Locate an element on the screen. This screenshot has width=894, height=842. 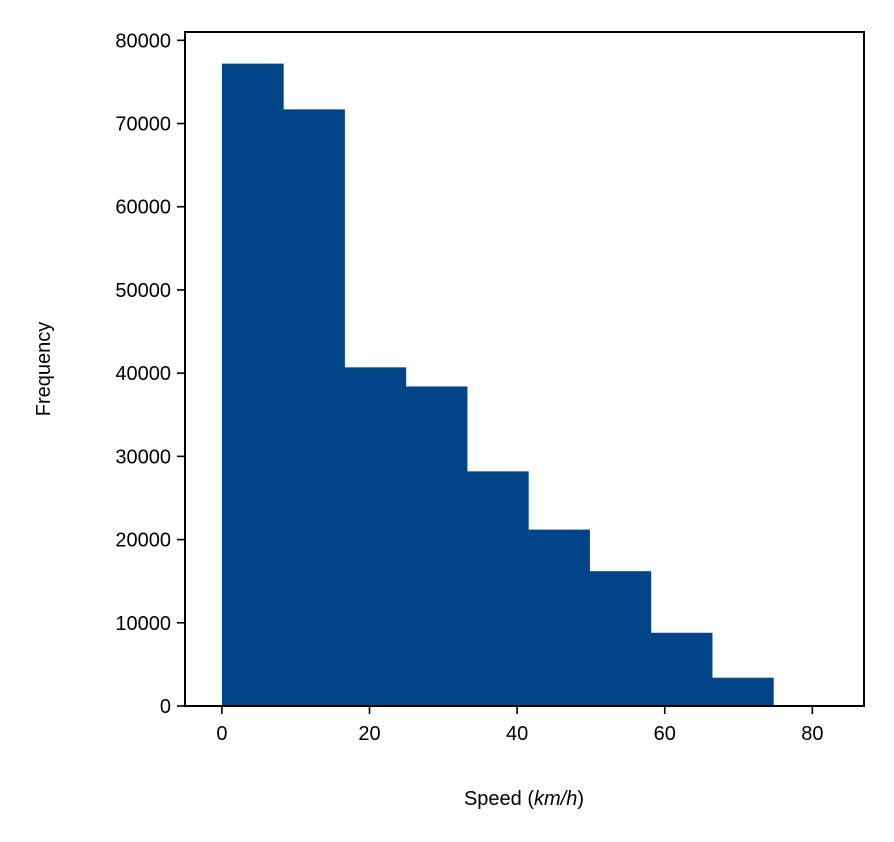
x-tick-label-0: 0 is located at coordinates (221, 734).